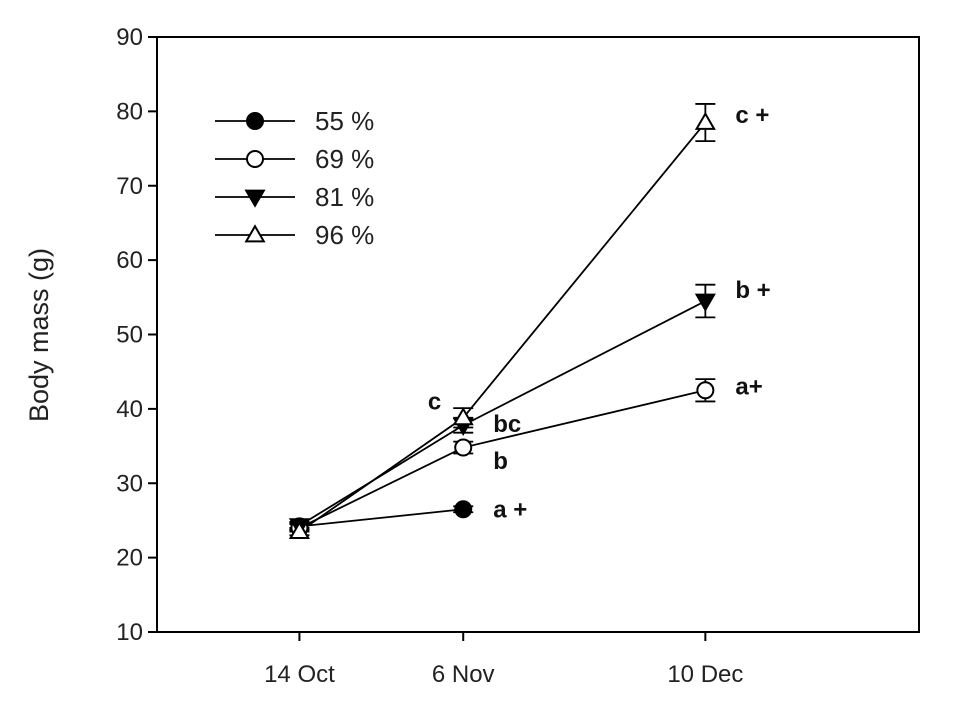 The width and height of the screenshot is (966, 705). Describe the element at coordinates (752, 115) in the screenshot. I see `annotation-label: c +` at that location.